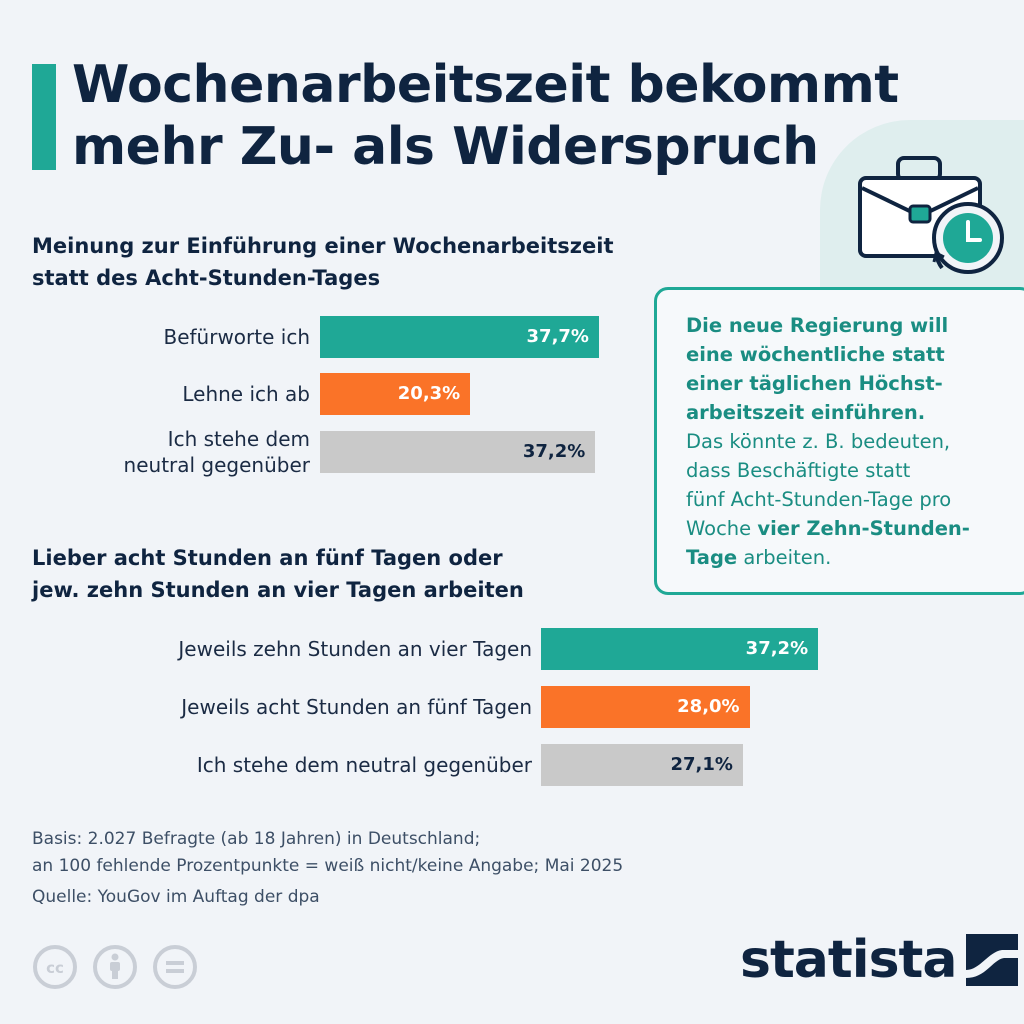  Describe the element at coordinates (246, 394) in the screenshot. I see `category-label: Lehne ich ab` at that location.